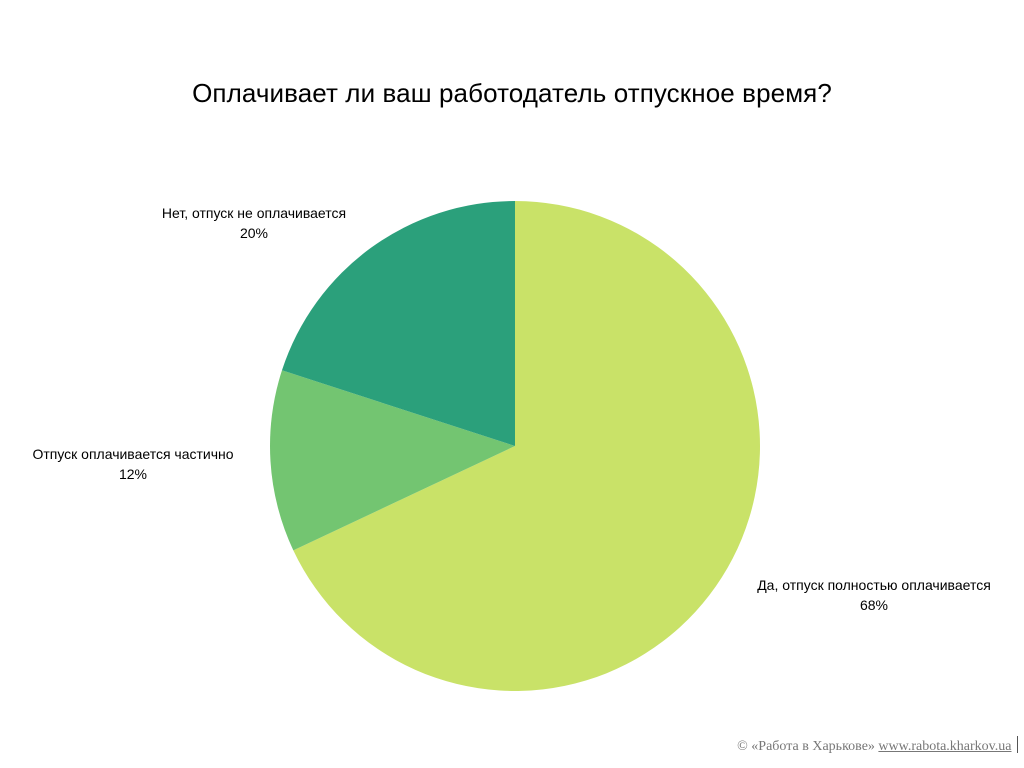 This screenshot has width=1024, height=768. Describe the element at coordinates (254, 233) in the screenshot. I see `slice-label-percent: 20%` at that location.